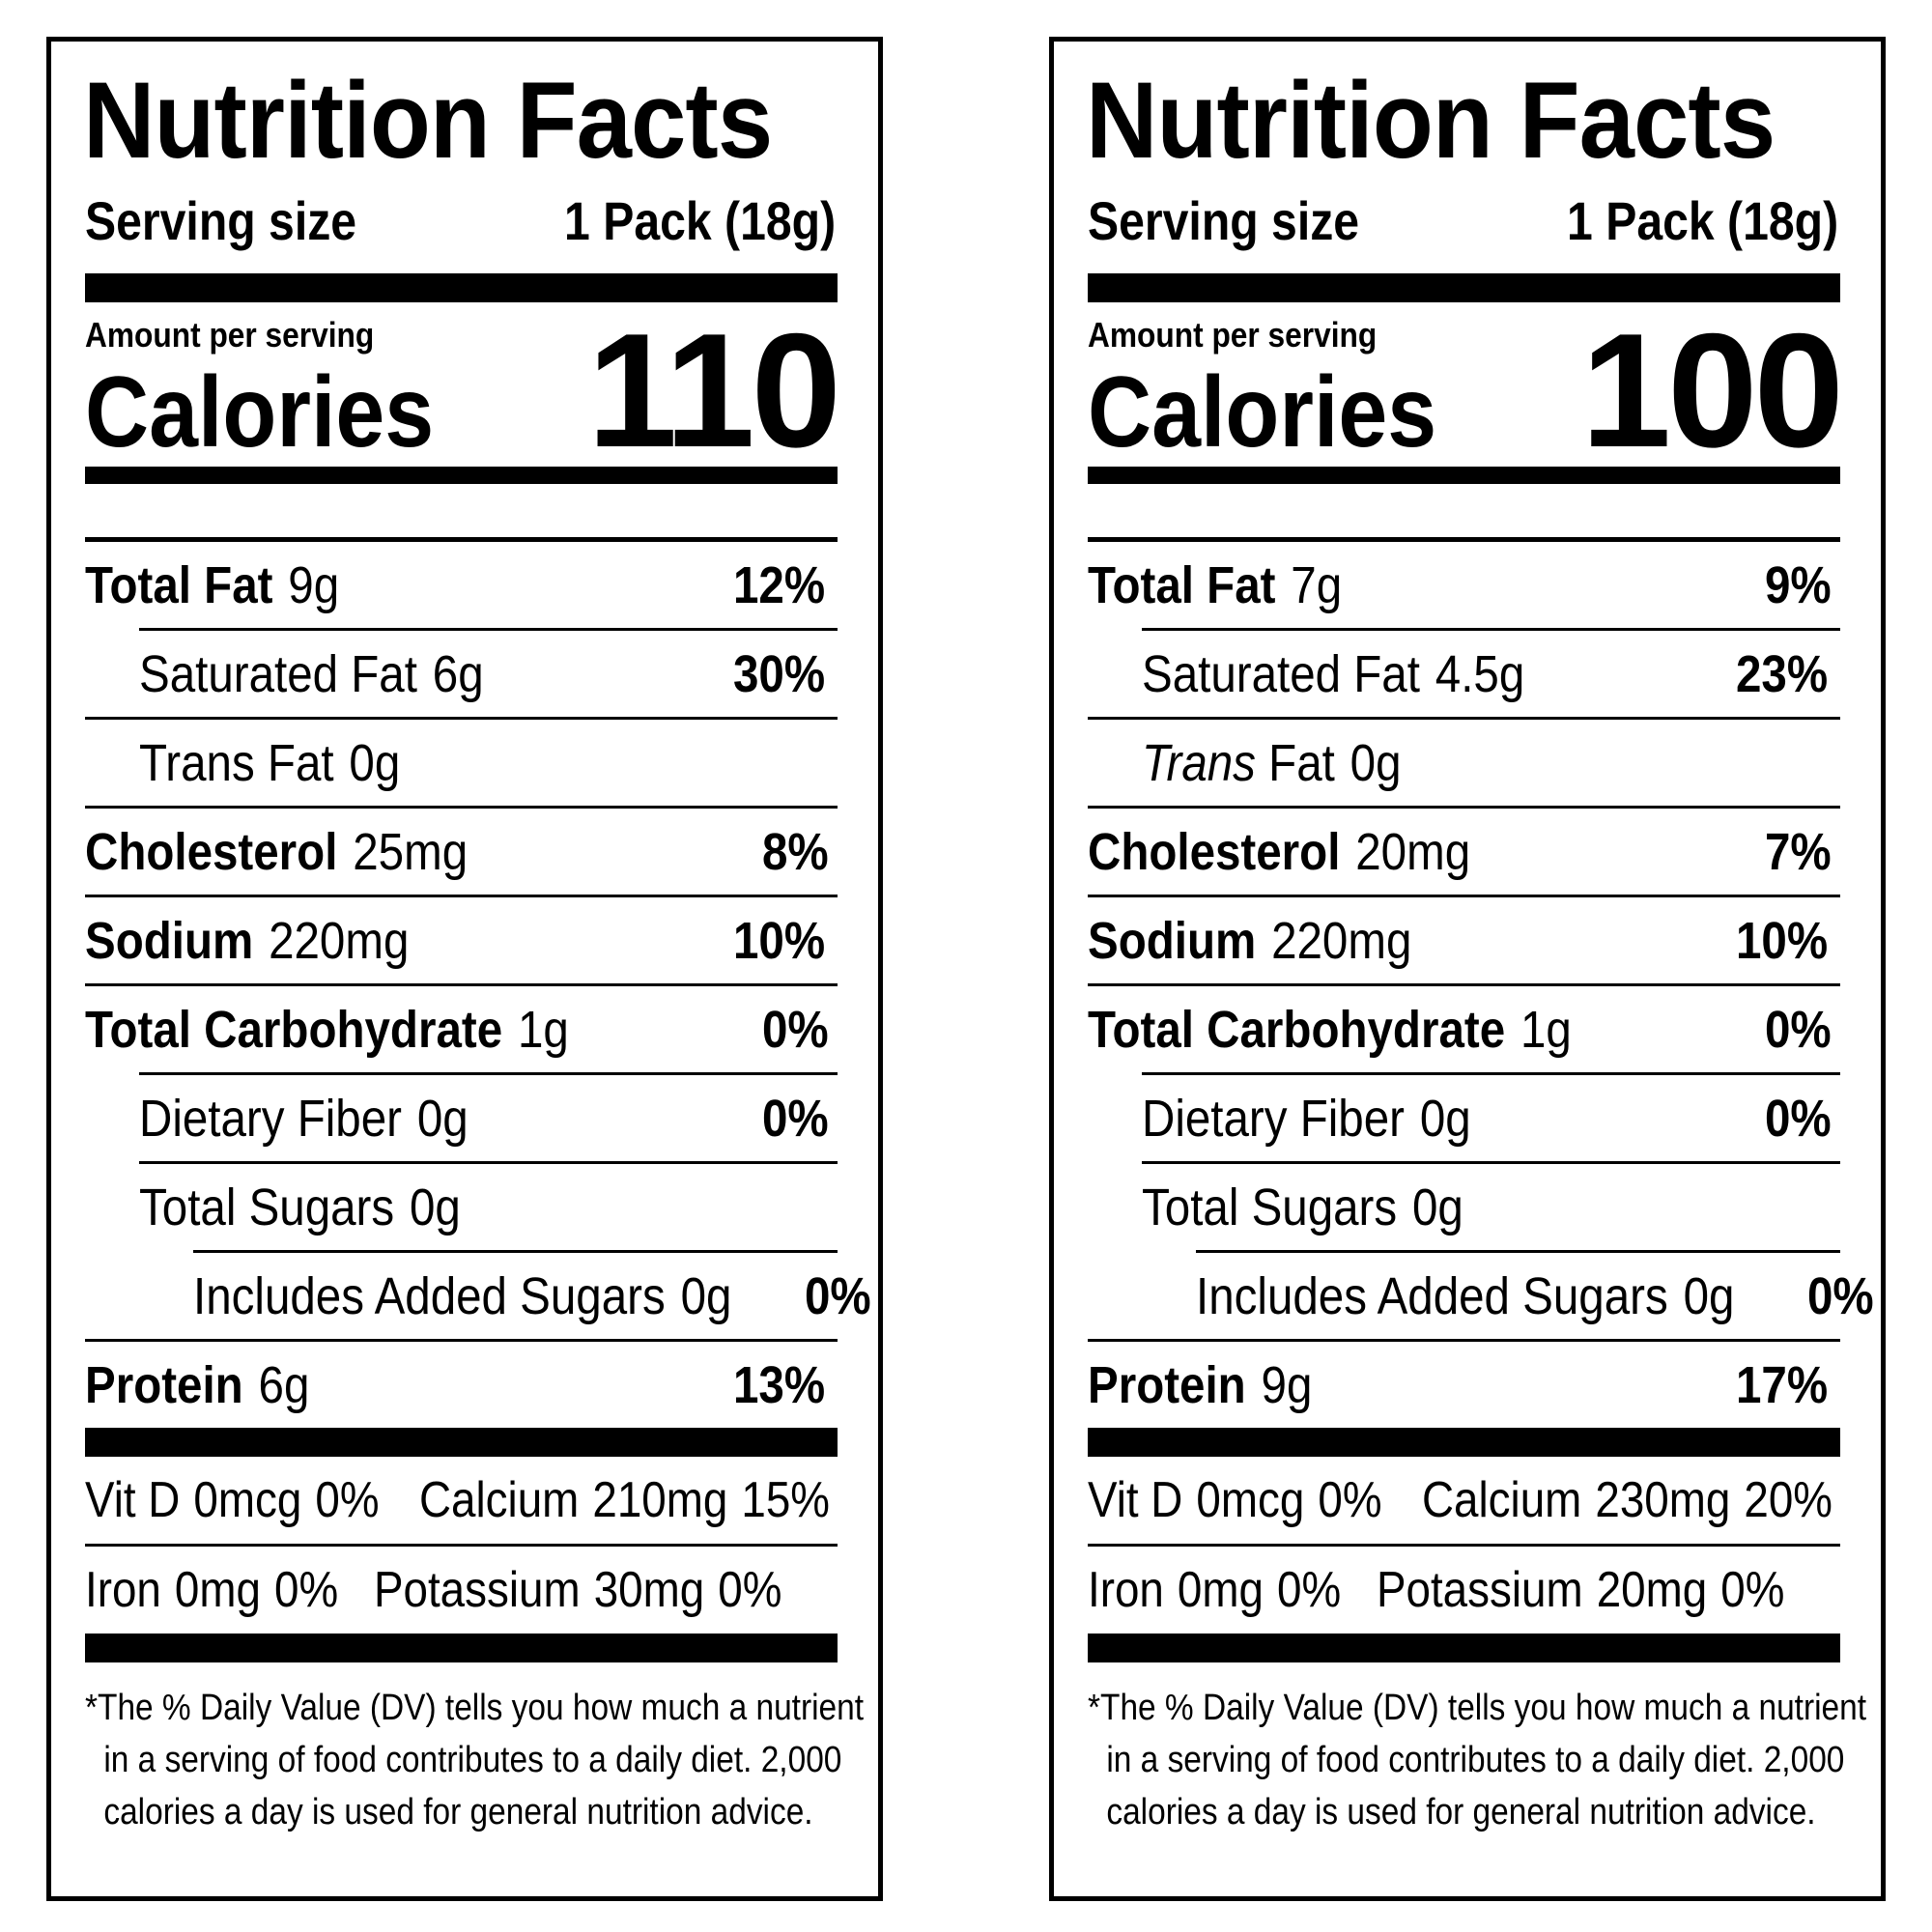  Describe the element at coordinates (217, 1590) in the screenshot. I see `vitamin-amount: 0mg` at that location.